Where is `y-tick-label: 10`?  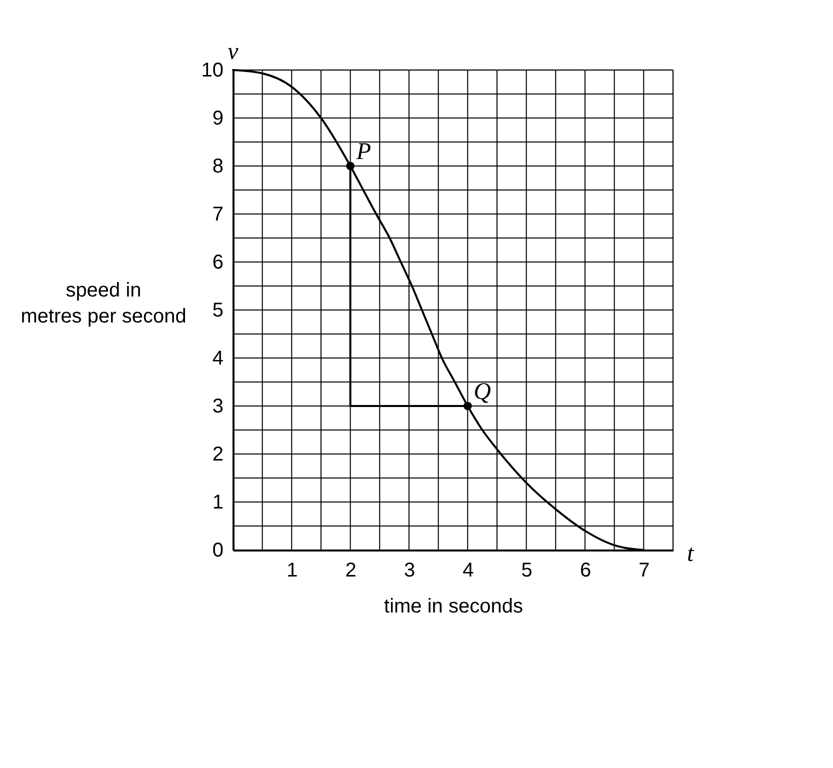 y-tick-label: 10 is located at coordinates (212, 71).